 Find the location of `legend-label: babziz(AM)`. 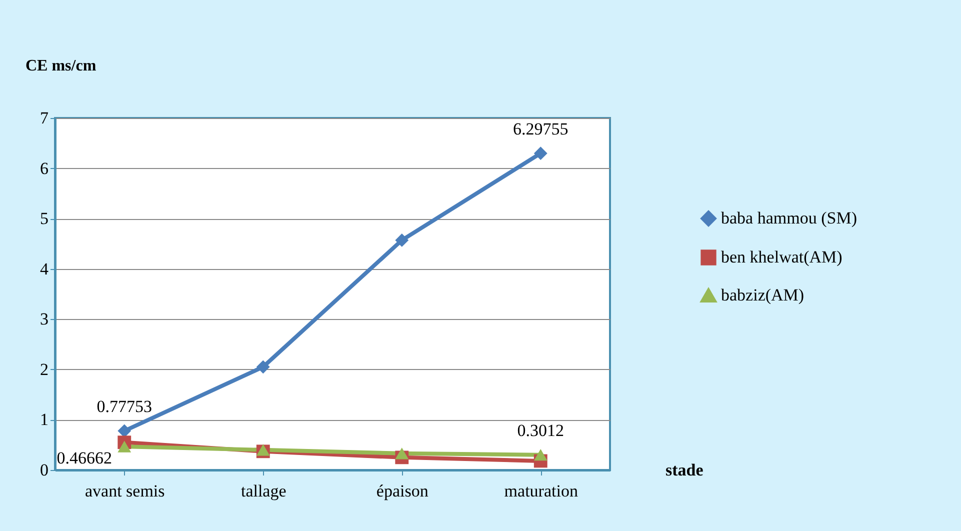

legend-label: babziz(AM) is located at coordinates (762, 295).